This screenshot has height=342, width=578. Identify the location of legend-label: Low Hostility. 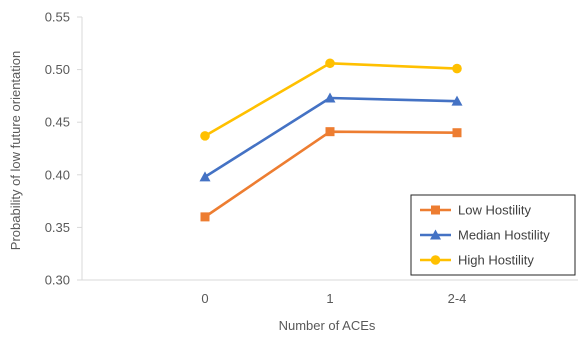
(494, 210).